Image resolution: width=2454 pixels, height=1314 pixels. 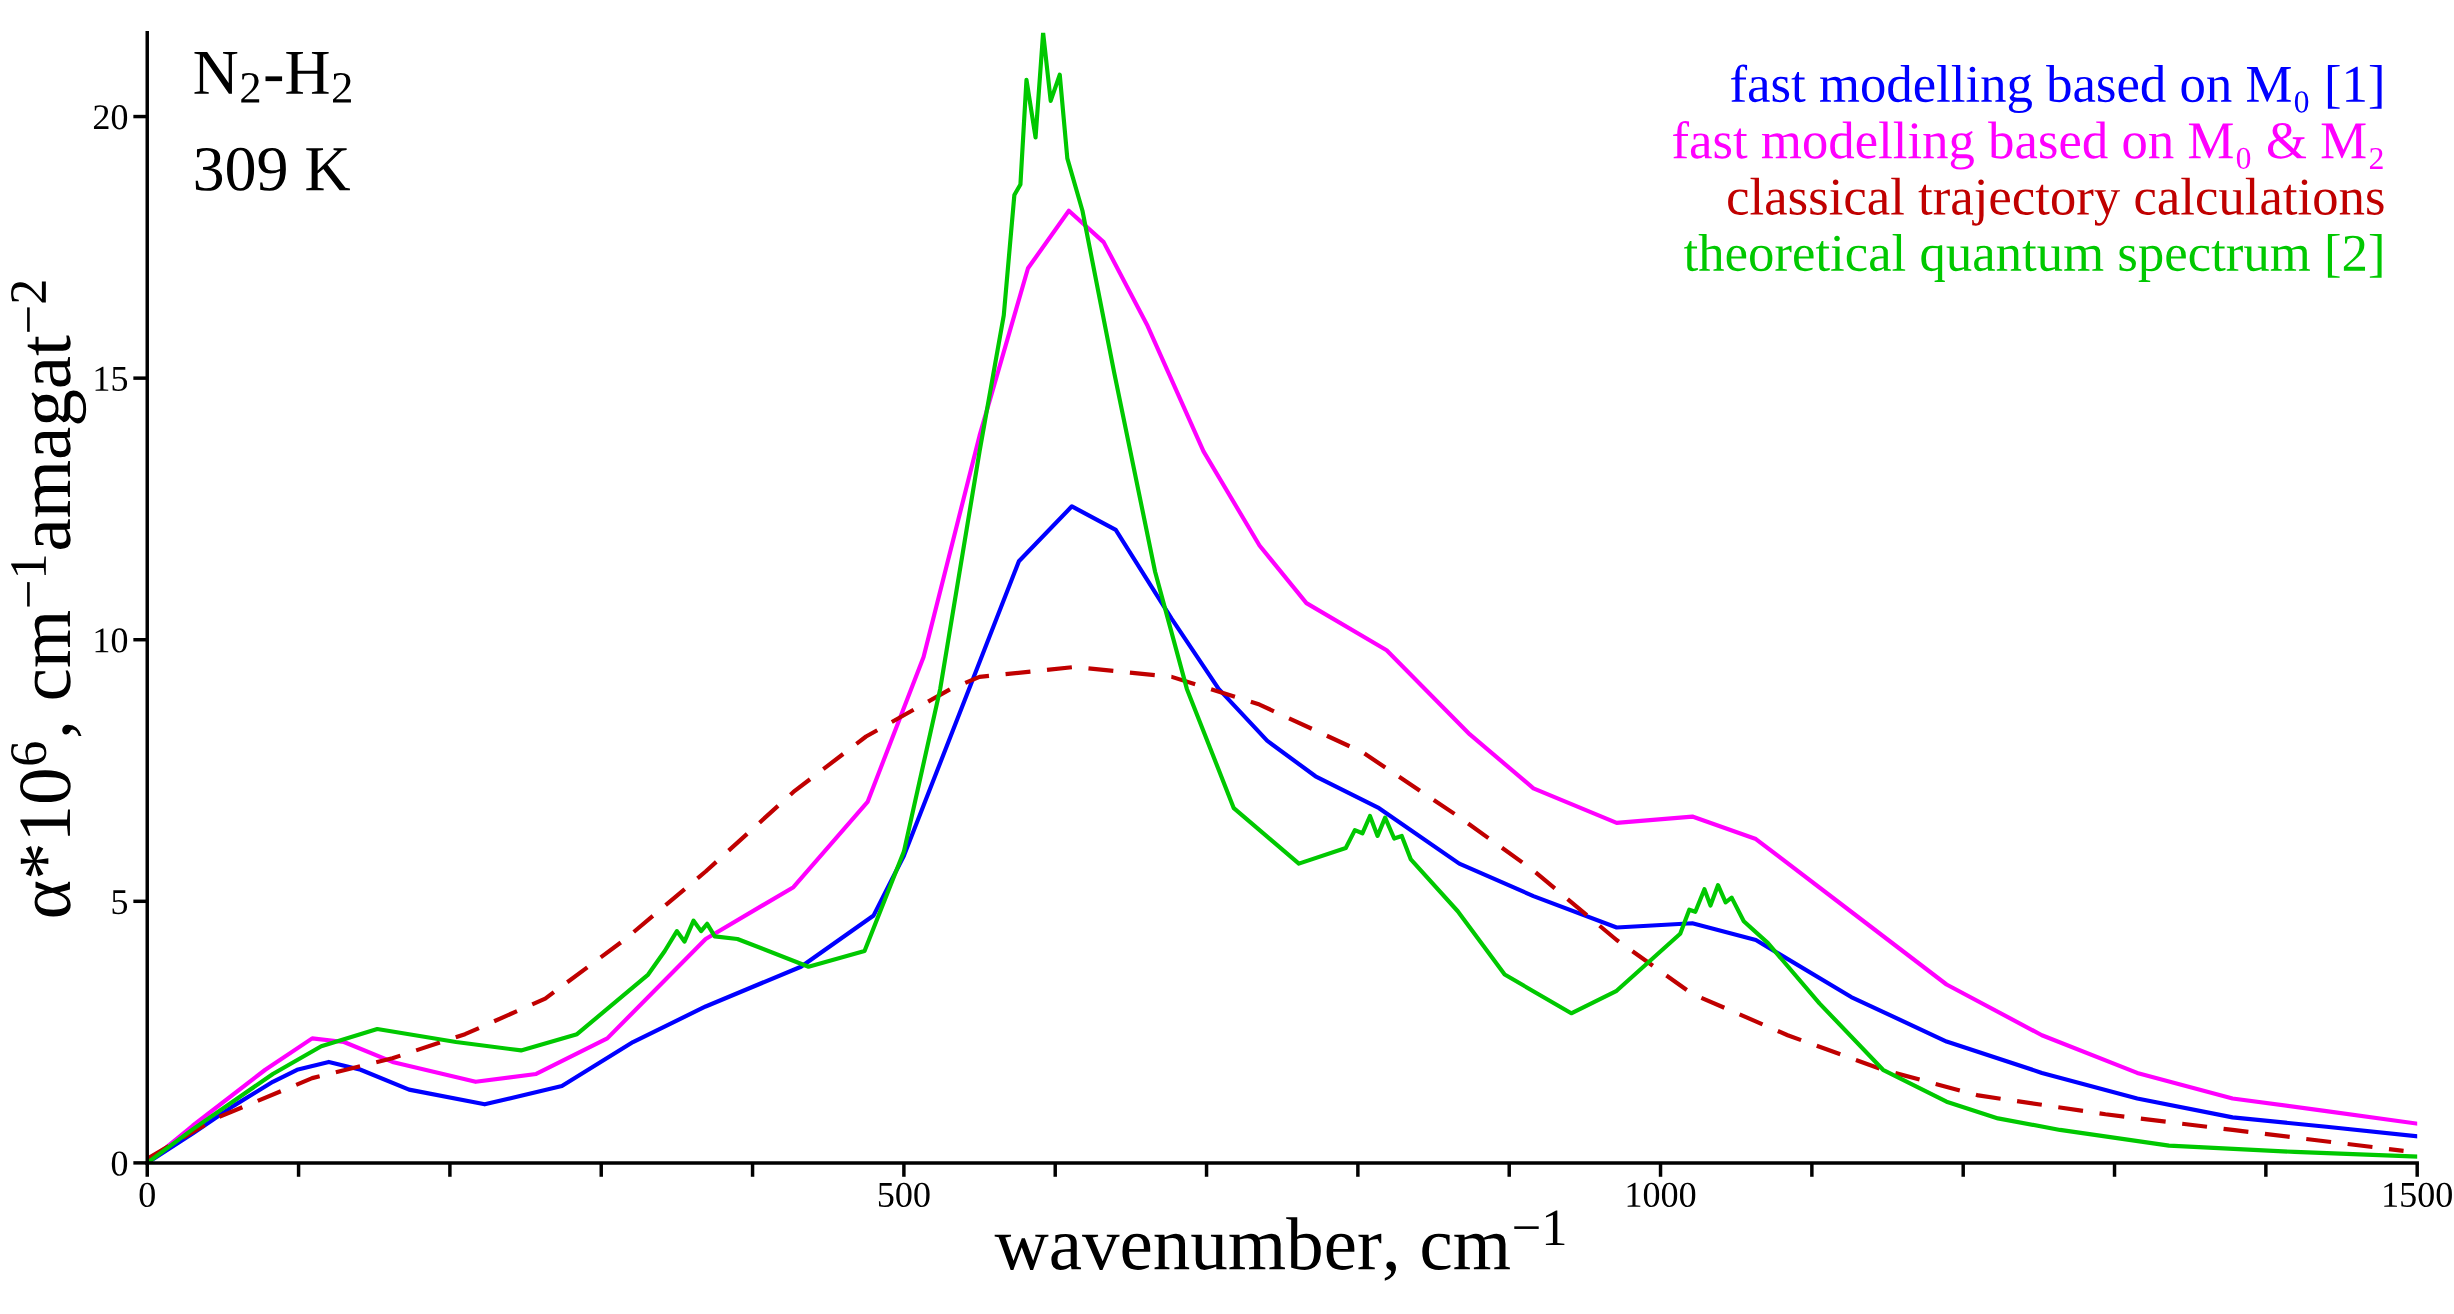 What do you see at coordinates (2056, 89) in the screenshot?
I see `text: fast modelling based on M₀ [1]` at bounding box center [2056, 89].